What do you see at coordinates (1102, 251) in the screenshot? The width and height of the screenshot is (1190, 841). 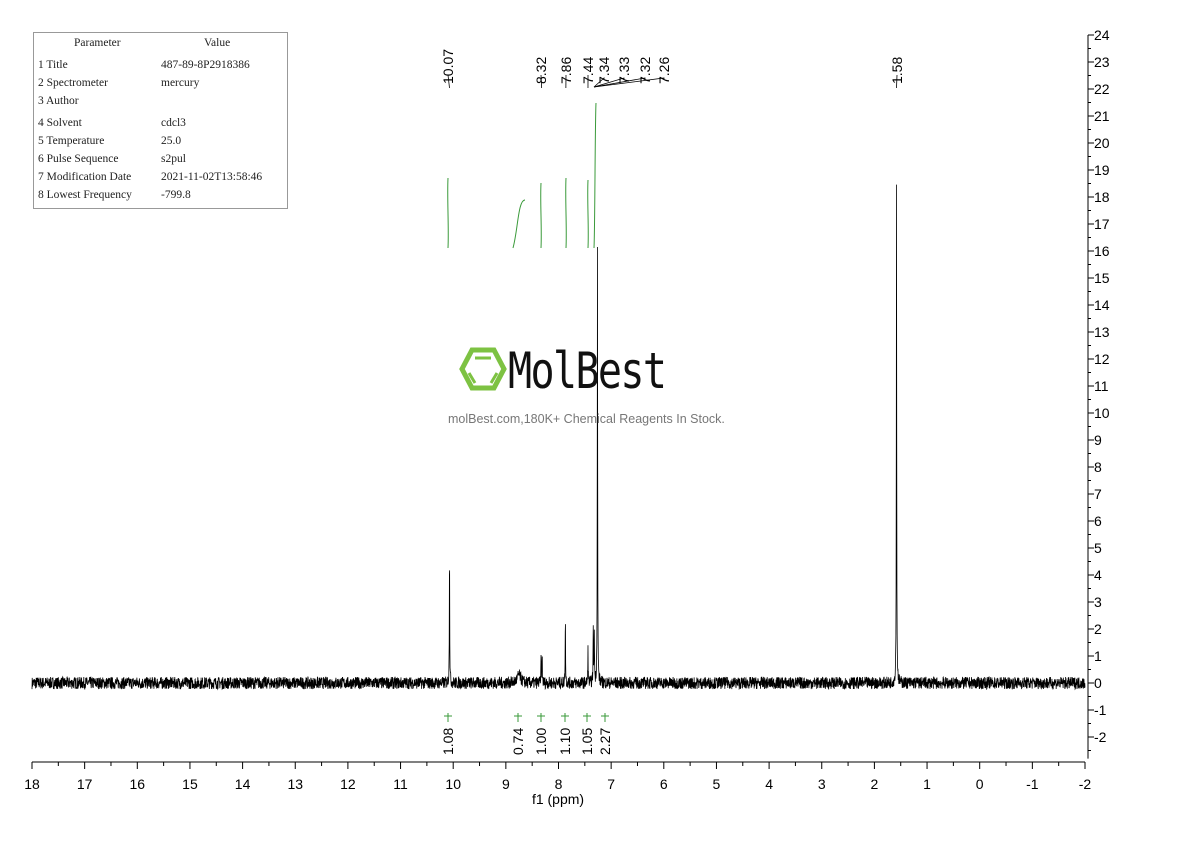 I see `y-tick-label: 16` at bounding box center [1102, 251].